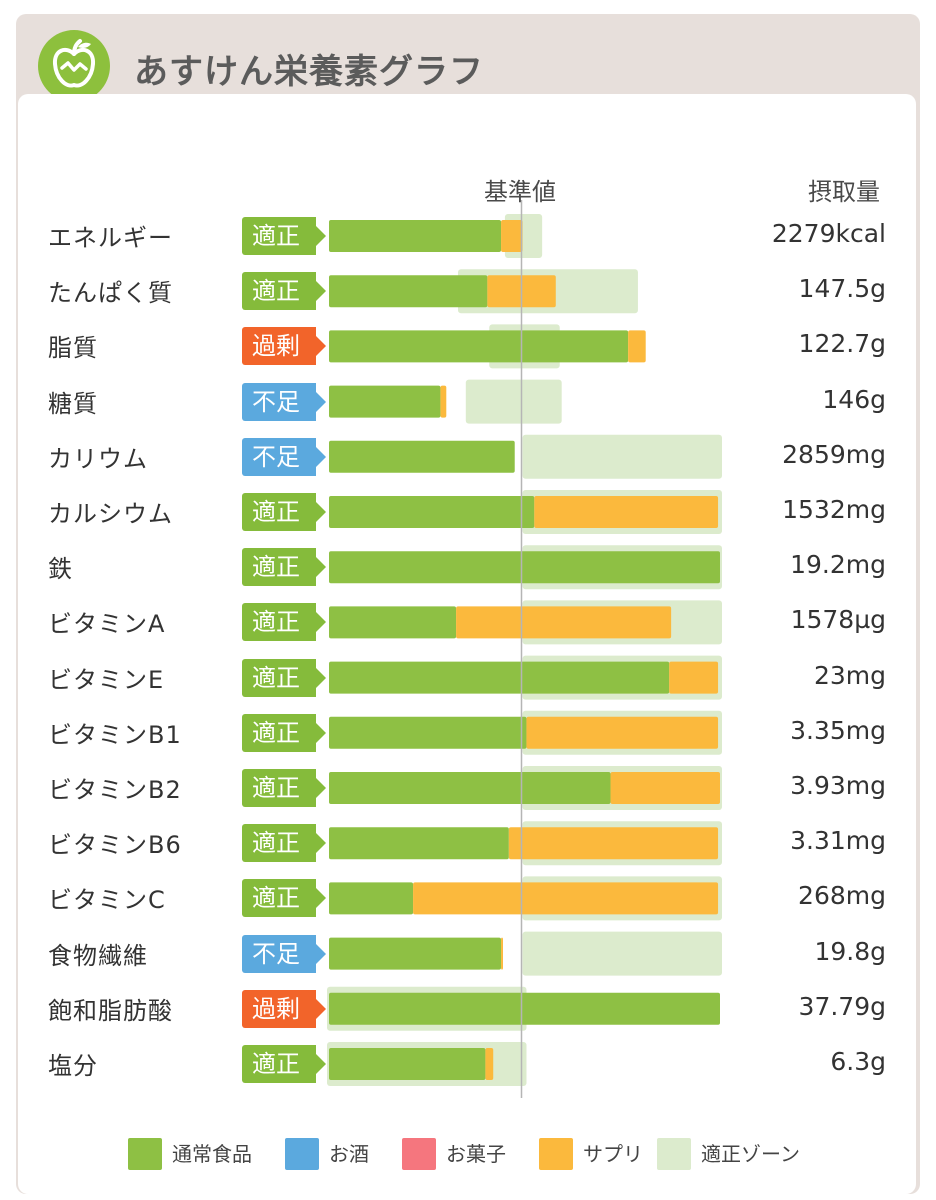  What do you see at coordinates (107, 624) in the screenshot?
I see `nutrient-label: ビタミンA` at bounding box center [107, 624].